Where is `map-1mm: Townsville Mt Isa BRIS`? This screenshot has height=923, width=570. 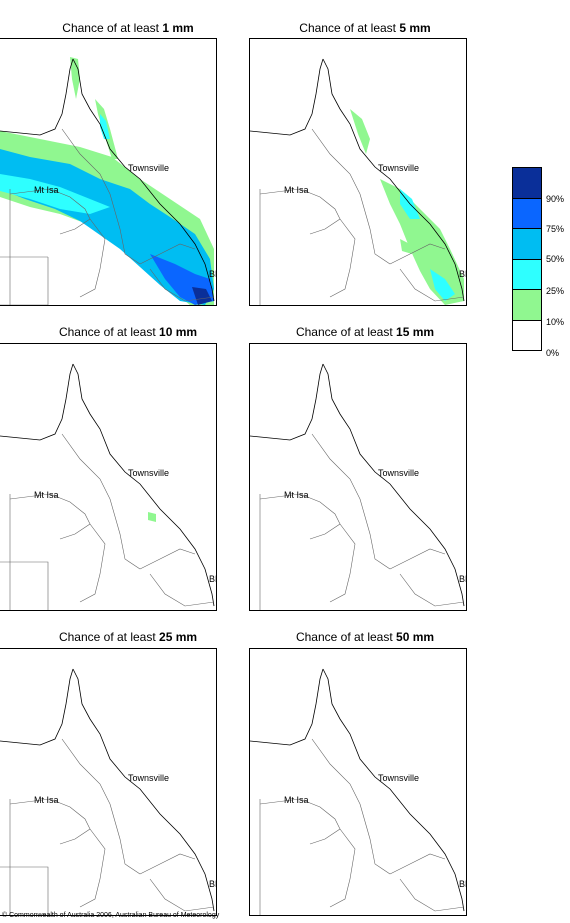 map-1mm: Townsville Mt Isa BRIS is located at coordinates (108, 172).